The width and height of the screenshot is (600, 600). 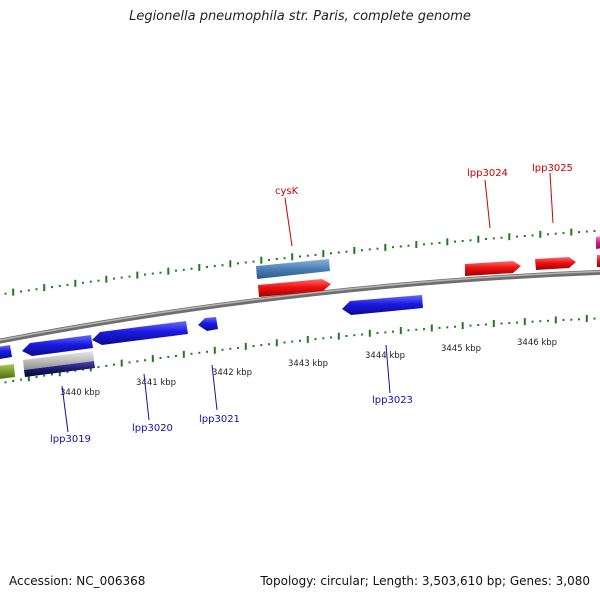 I want to click on gene-edge-red, so click(x=598, y=261).